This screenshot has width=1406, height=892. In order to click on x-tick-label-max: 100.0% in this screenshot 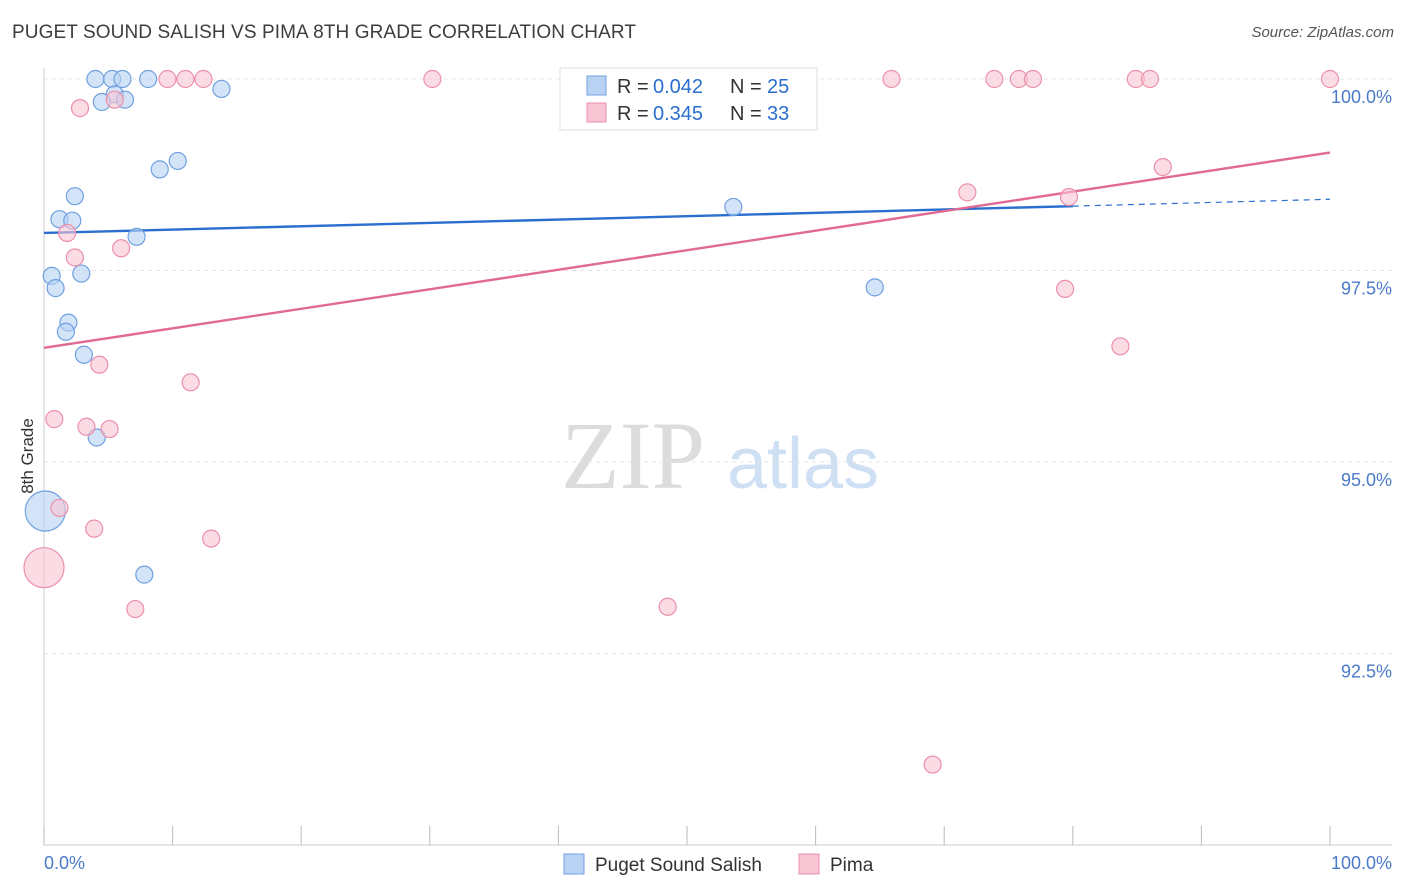, I will do `click(1361, 863)`.